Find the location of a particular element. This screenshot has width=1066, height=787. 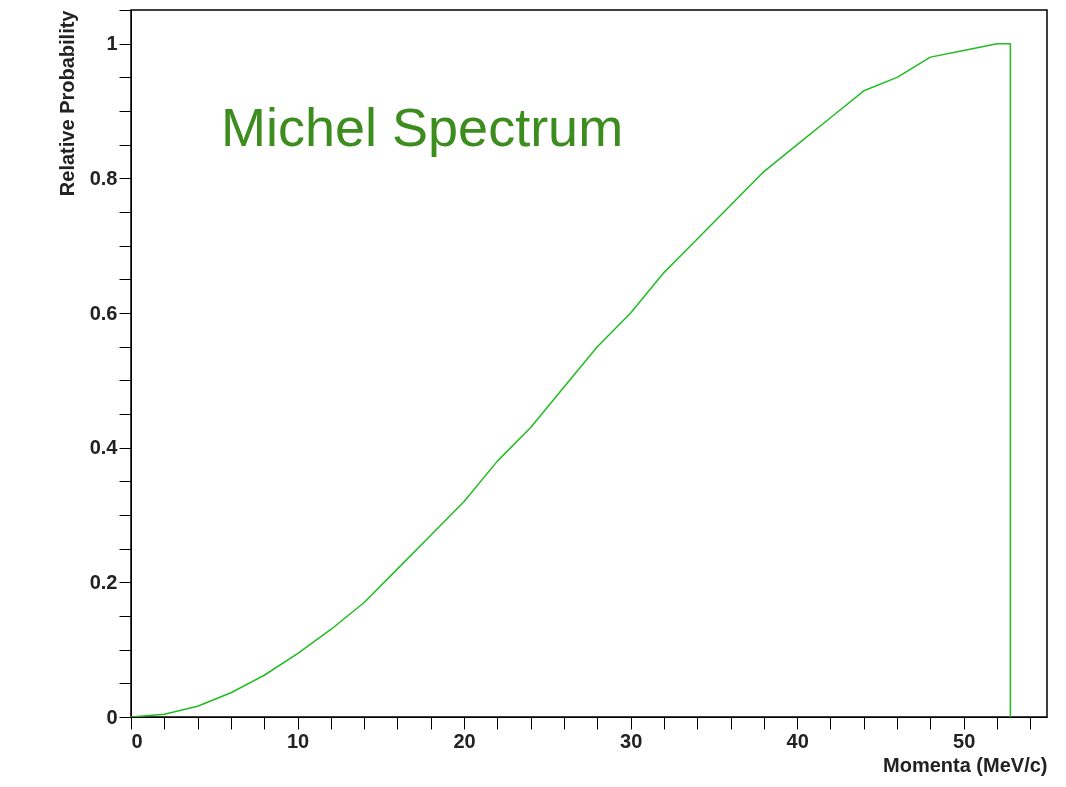

x-tick-label: 10 is located at coordinates (298, 740).